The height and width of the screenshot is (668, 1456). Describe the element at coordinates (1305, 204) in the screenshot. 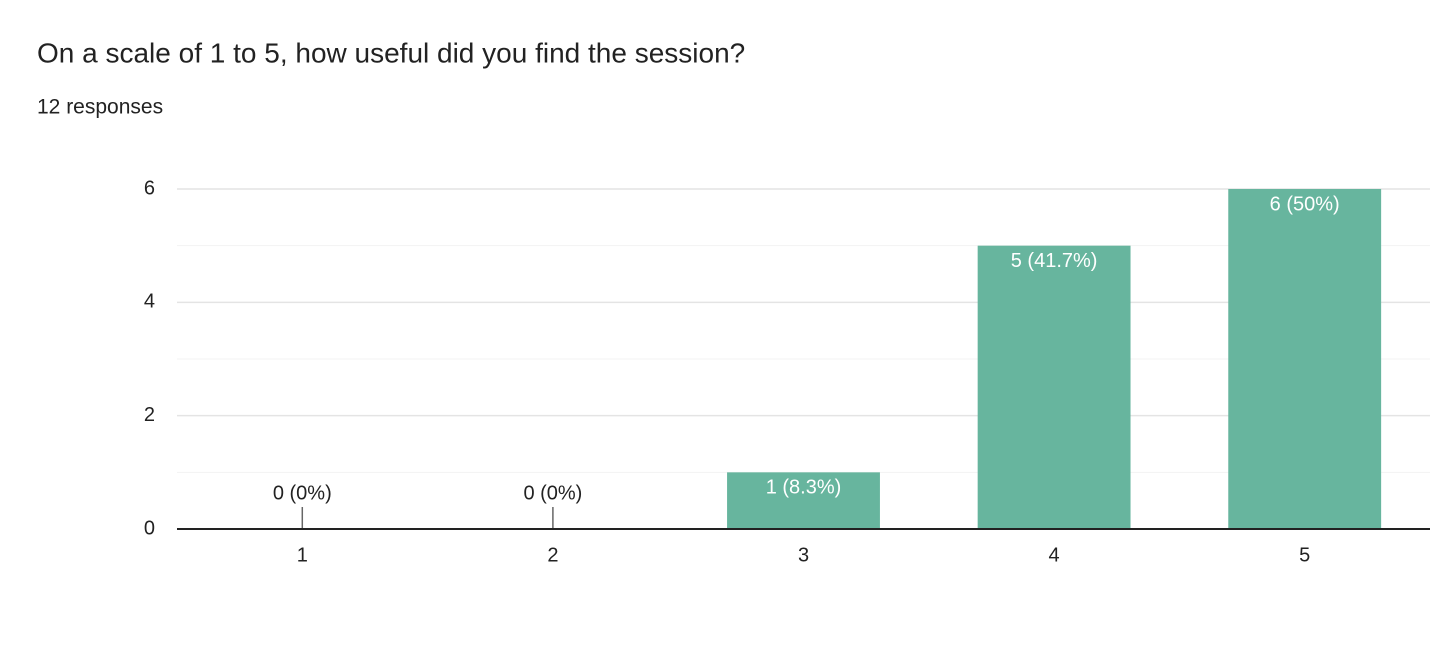

I see `value-label: 6 (50%)` at that location.